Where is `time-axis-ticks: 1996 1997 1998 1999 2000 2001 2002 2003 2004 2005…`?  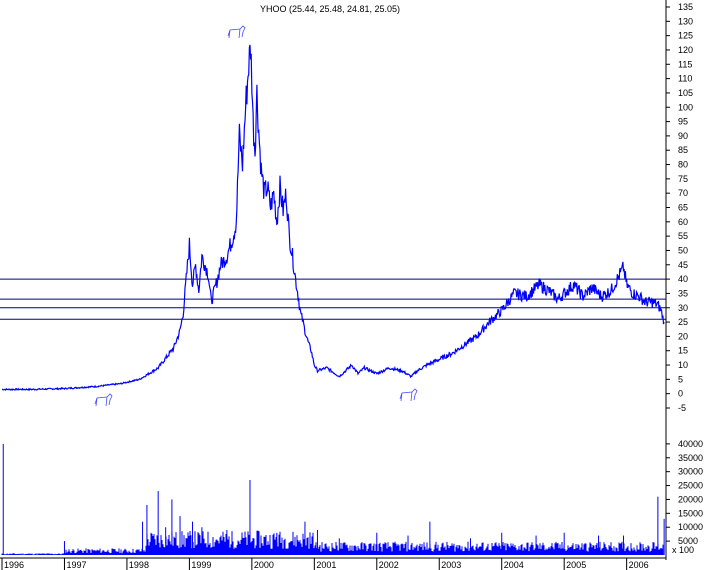
time-axis-ticks: 1996 1997 1998 1999 2000 2001 2002 2003 2004 2005… is located at coordinates (325, 564).